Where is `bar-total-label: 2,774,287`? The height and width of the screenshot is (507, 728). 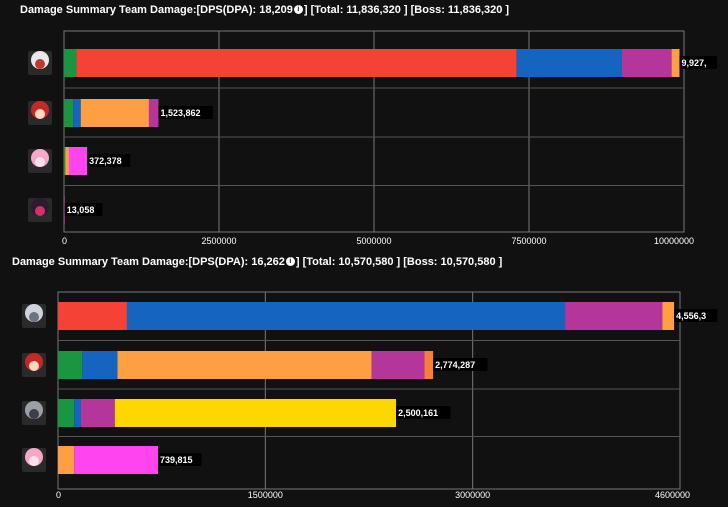
bar-total-label: 2,774,287 is located at coordinates (460, 364).